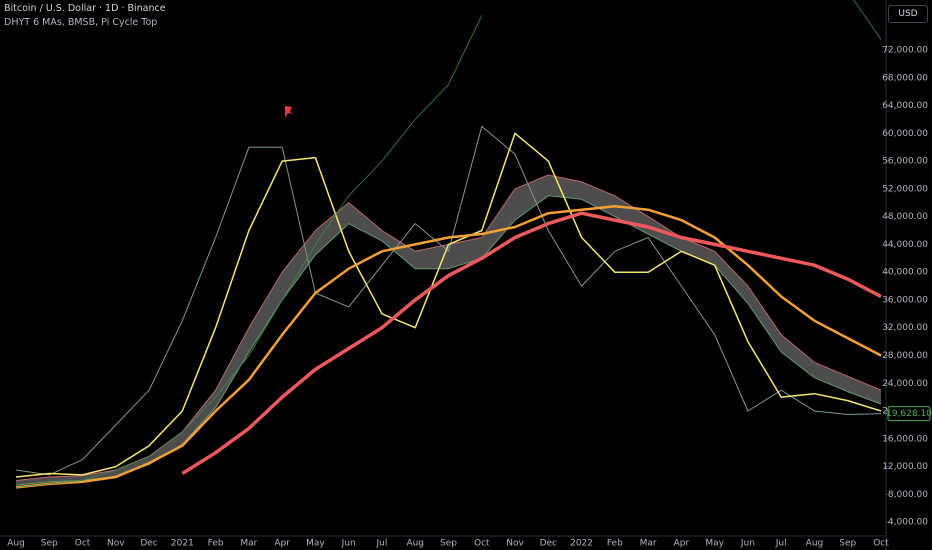  What do you see at coordinates (905, 467) in the screenshot?
I see `y-tick-label: 12,000.00` at bounding box center [905, 467].